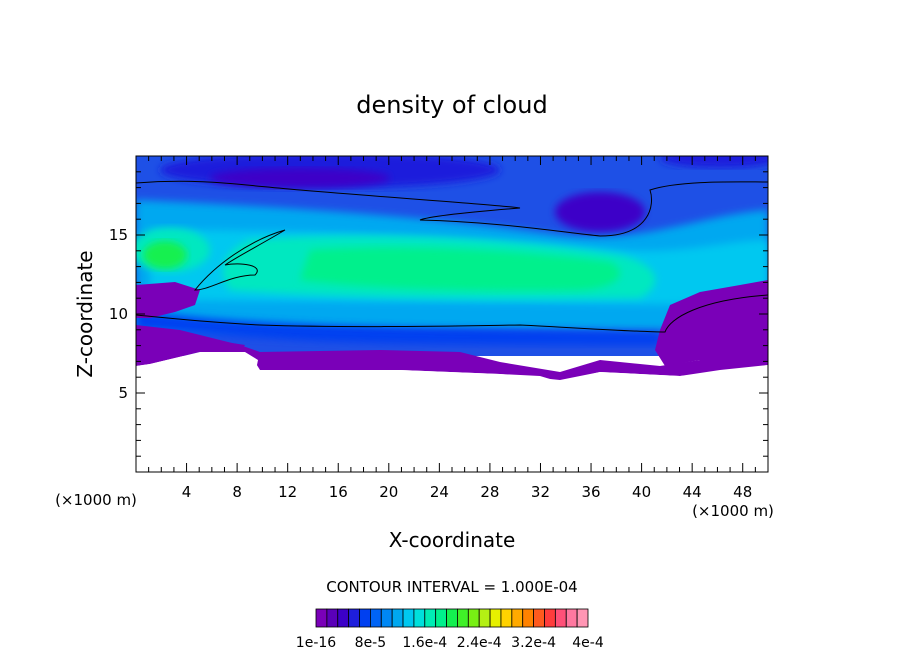  I want to click on colorbar-label: 1.6e-4, so click(424, 643).